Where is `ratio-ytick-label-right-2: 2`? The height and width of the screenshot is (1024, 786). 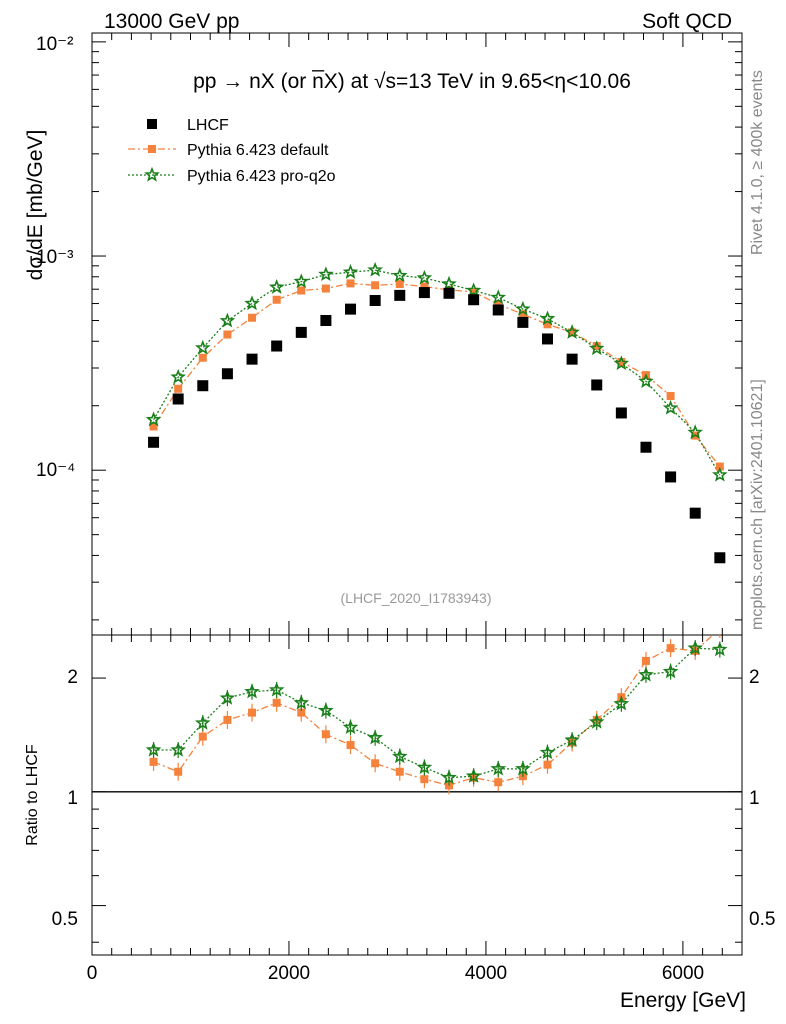
ratio-ytick-label-right-2: 2 is located at coordinates (754, 677).